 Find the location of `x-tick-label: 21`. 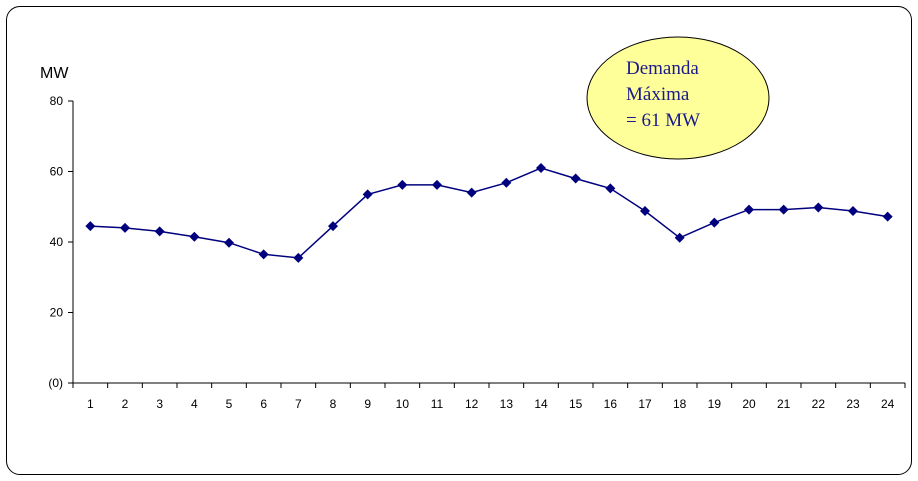

x-tick-label: 21 is located at coordinates (784, 404).